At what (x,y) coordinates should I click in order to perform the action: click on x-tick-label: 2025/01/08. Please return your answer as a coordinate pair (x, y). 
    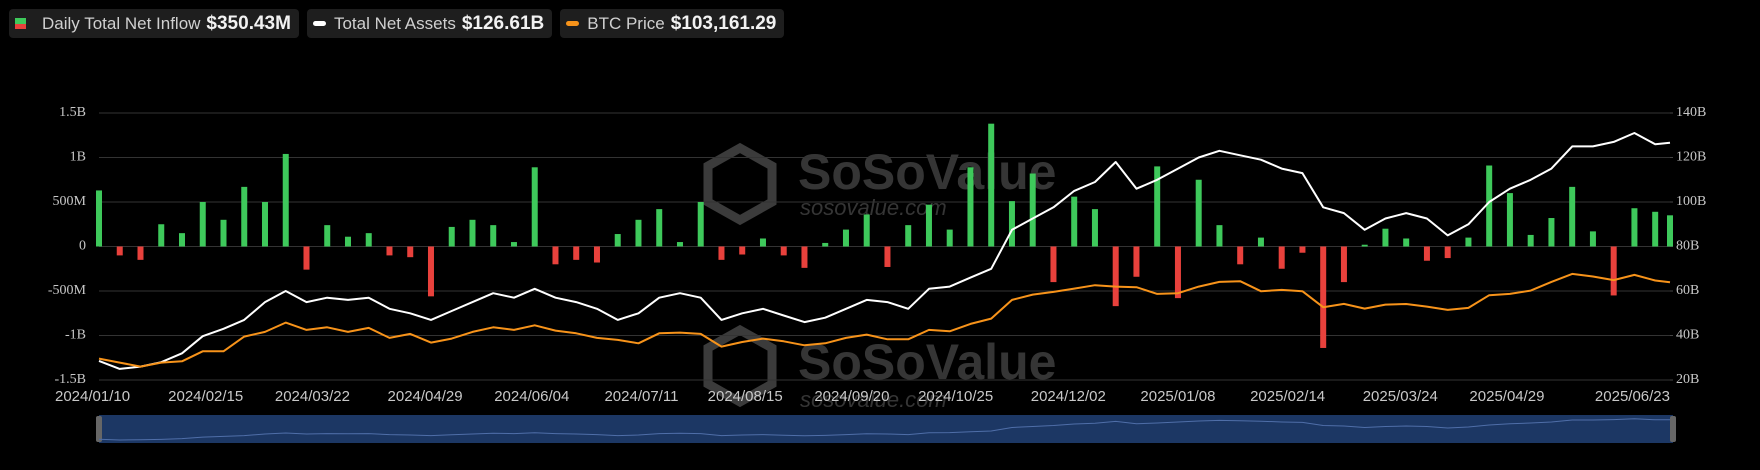
    Looking at the image, I should click on (1177, 396).